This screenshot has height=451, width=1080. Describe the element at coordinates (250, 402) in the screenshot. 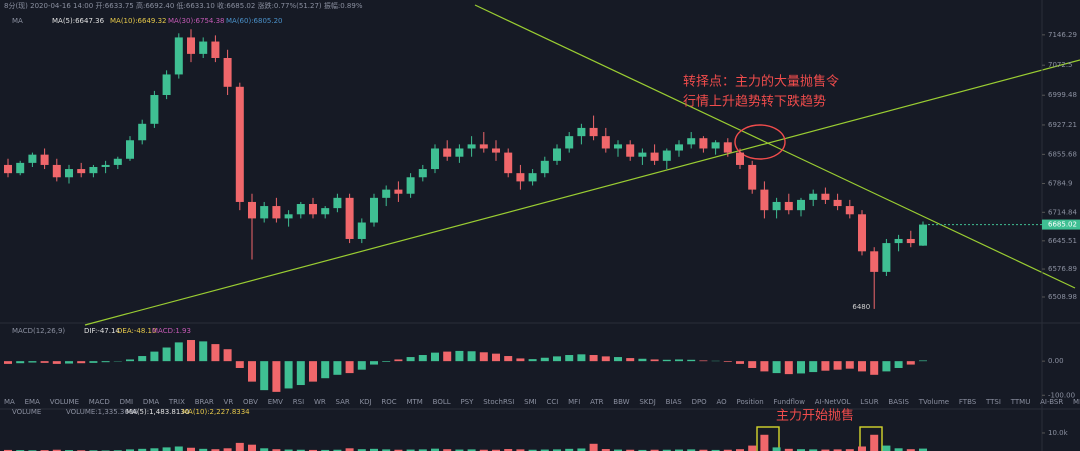

I see `indicator-tab: OBV` at that location.